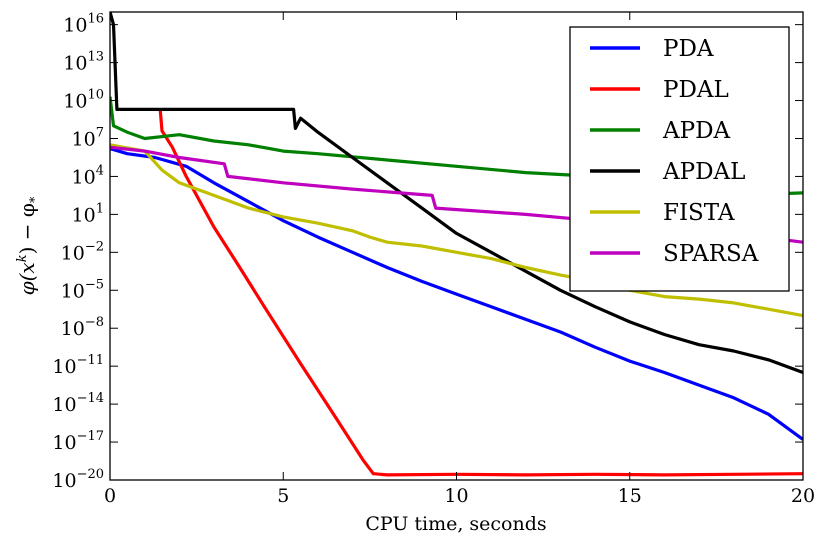 The height and width of the screenshot is (550, 831). Describe the element at coordinates (456, 496) in the screenshot. I see `x-tick-label: 10` at that location.